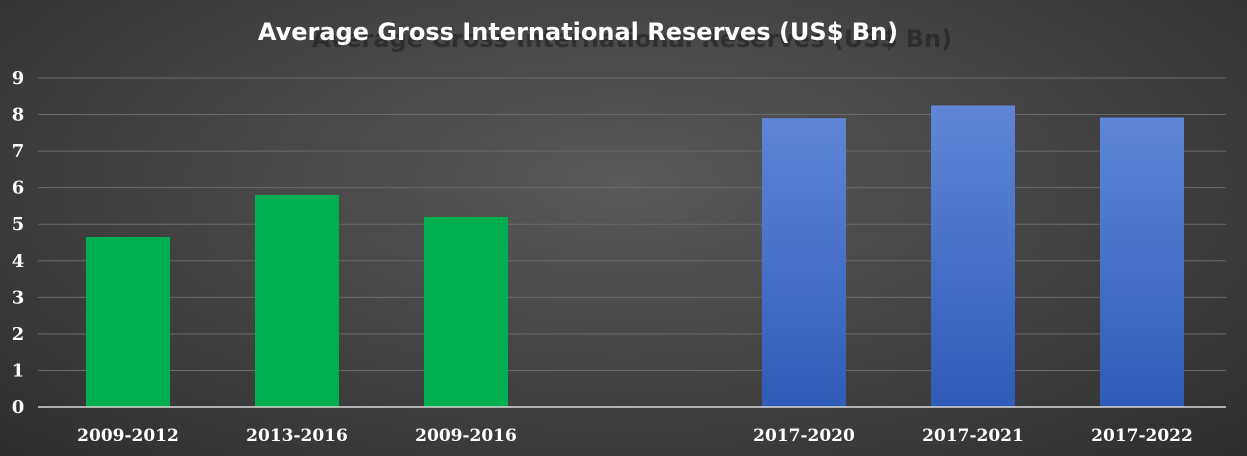  I want to click on x-tick-label: 2009-2012, so click(128, 436).